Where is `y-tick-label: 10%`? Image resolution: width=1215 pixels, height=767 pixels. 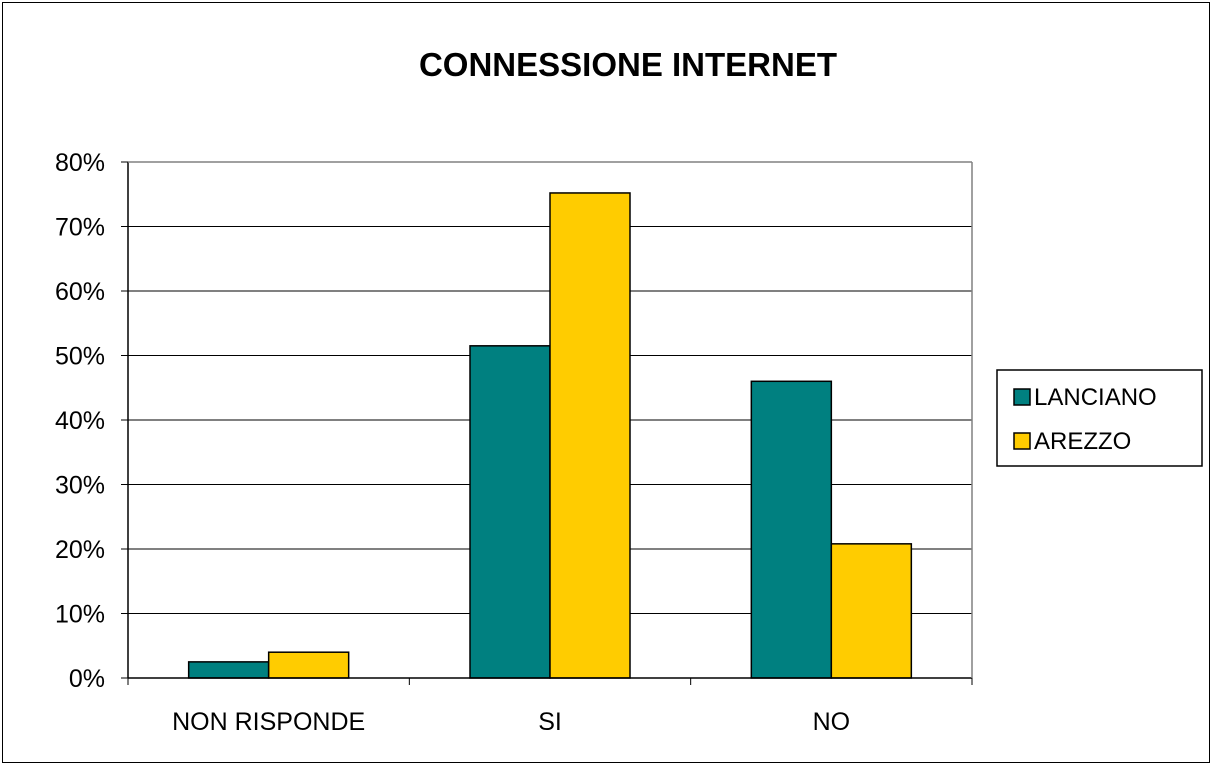 y-tick-label: 10% is located at coordinates (80, 615).